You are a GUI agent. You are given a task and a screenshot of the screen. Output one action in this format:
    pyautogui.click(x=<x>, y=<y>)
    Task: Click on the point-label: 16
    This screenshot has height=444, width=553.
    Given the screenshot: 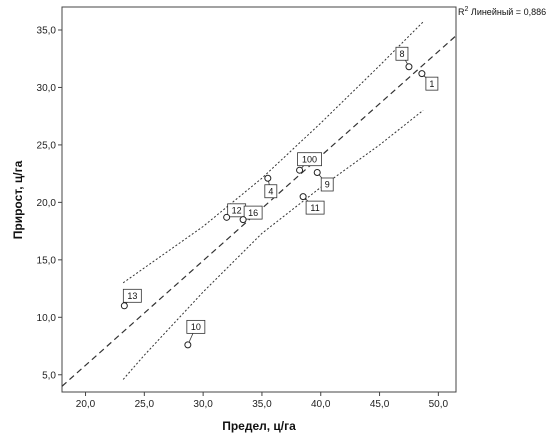 What is the action you would take?
    pyautogui.click(x=253, y=213)
    